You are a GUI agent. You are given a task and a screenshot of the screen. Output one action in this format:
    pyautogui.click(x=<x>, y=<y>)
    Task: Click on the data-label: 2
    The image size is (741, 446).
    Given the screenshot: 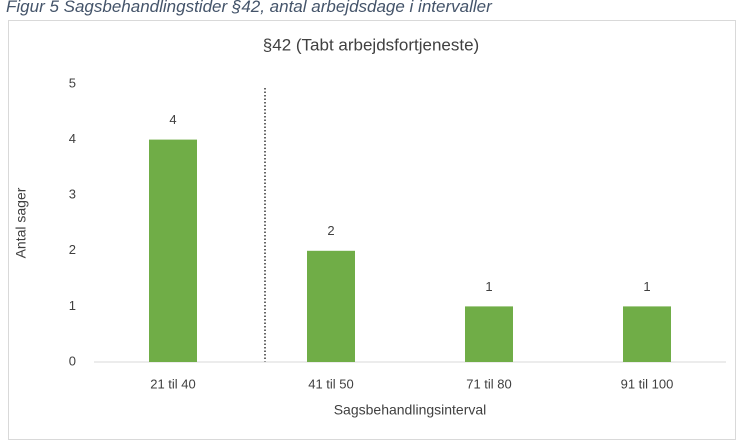 What is the action you would take?
    pyautogui.click(x=330, y=230)
    